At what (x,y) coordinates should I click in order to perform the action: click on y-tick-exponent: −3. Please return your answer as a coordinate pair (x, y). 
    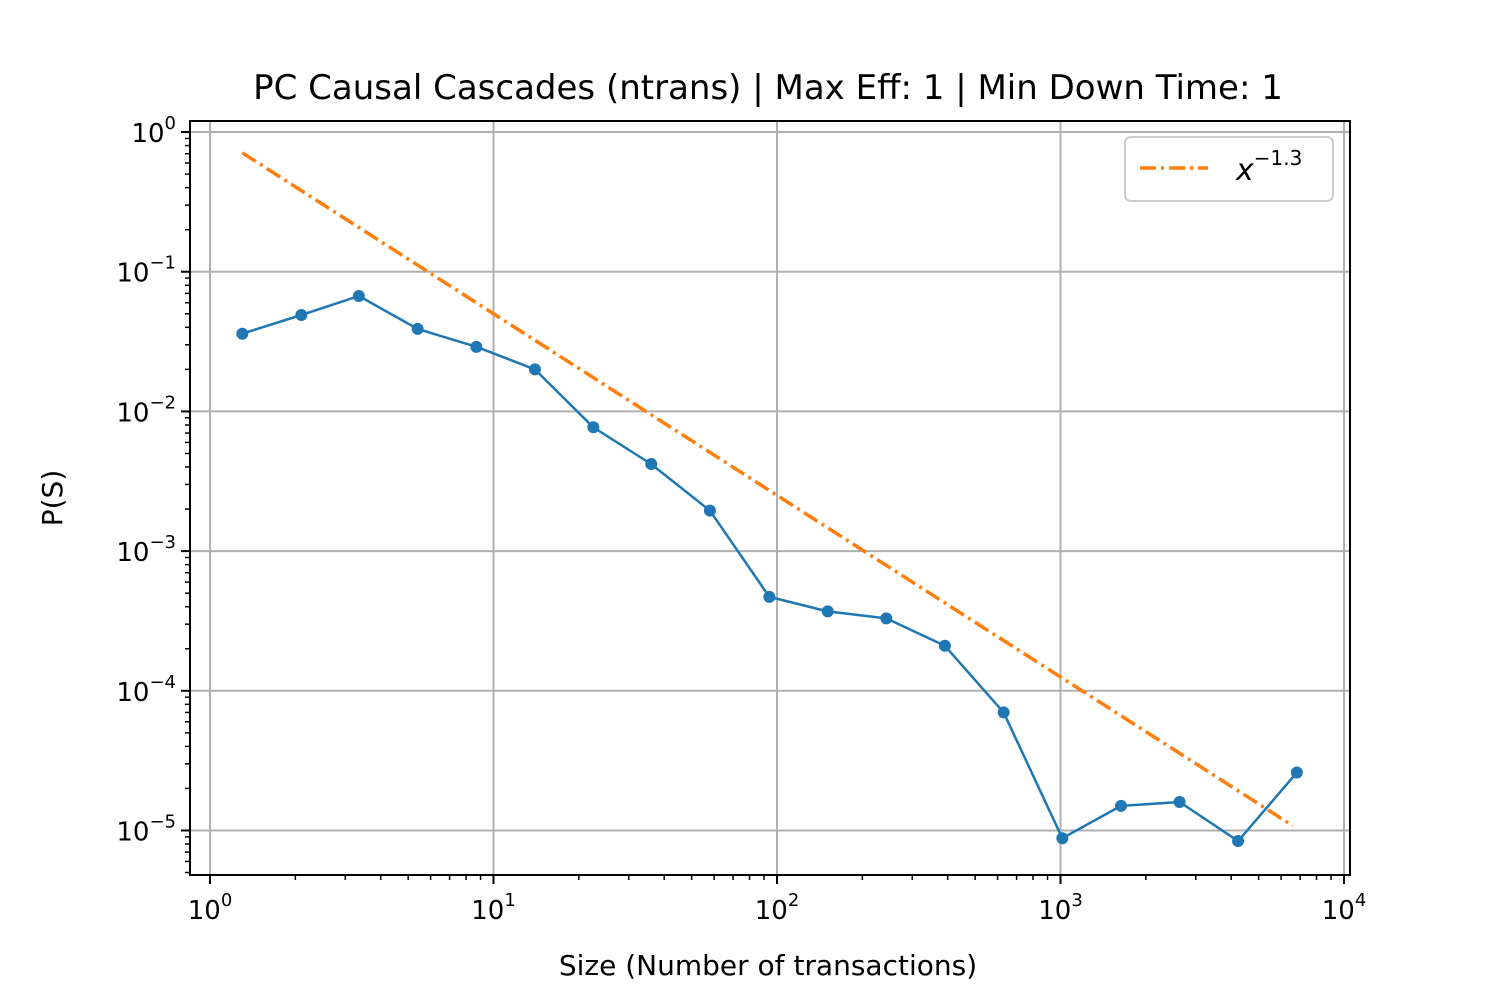
    Looking at the image, I should click on (162, 542).